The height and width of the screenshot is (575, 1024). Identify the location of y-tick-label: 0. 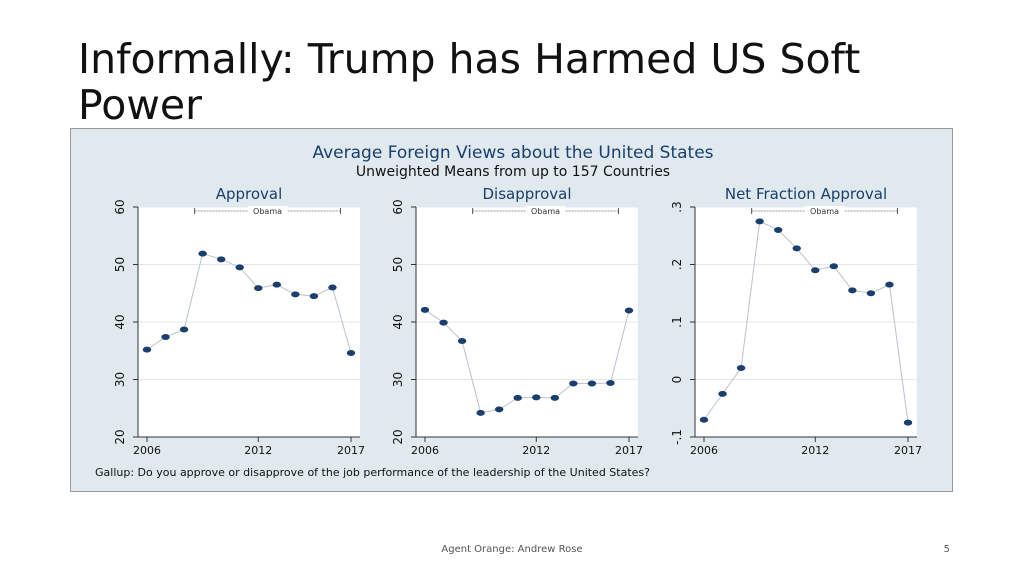
(677, 380).